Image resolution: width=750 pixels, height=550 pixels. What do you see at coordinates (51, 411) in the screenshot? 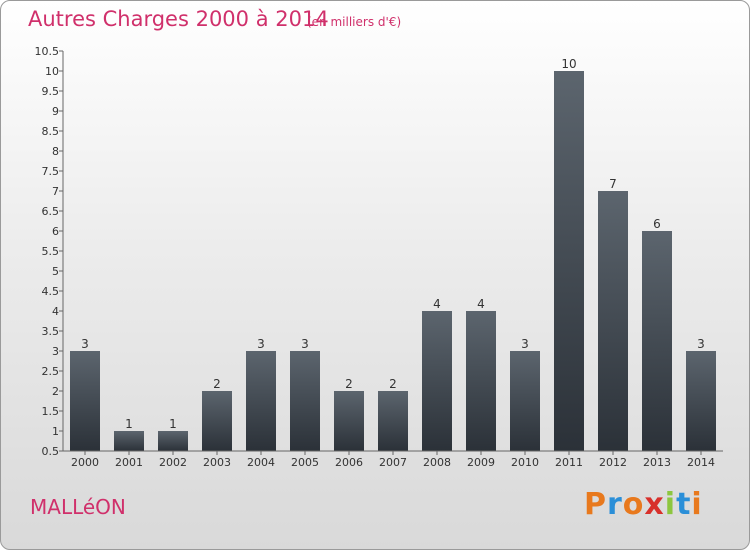
I see `y-tick-label: 1.5` at bounding box center [51, 411].